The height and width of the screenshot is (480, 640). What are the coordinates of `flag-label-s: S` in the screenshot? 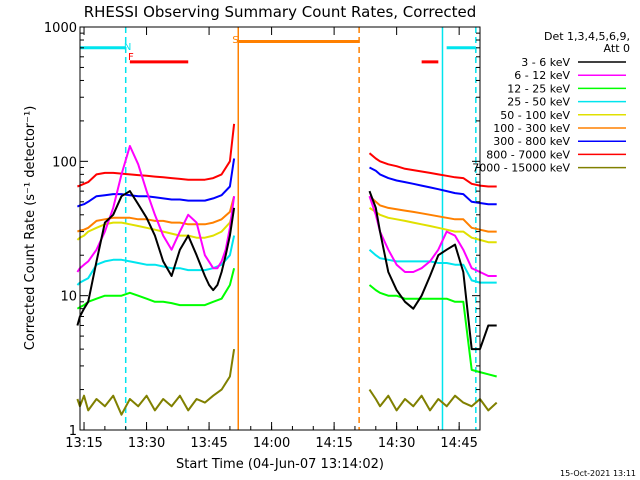 It's located at (235, 40).